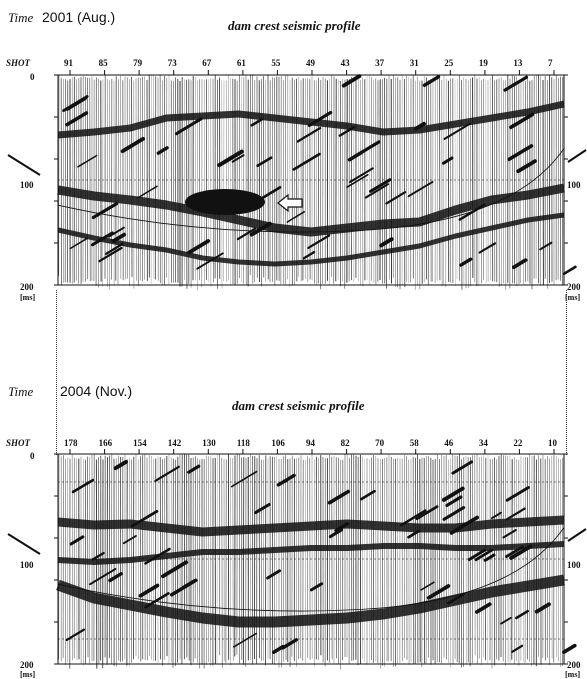 This screenshot has width=587, height=679. What do you see at coordinates (276, 63) in the screenshot?
I see `shot-number: 55` at bounding box center [276, 63].